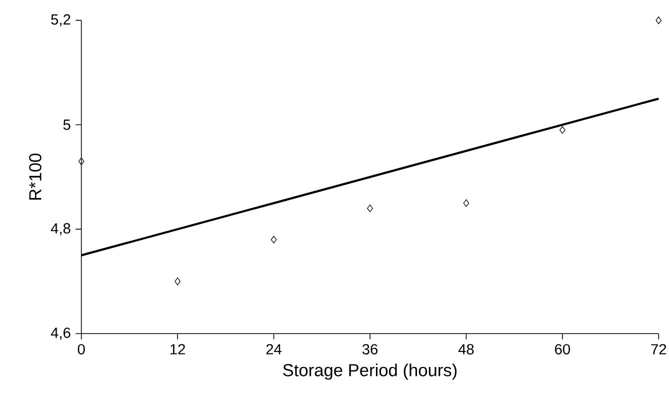 The height and width of the screenshot is (407, 669). Describe the element at coordinates (60, 334) in the screenshot. I see `y-tick-label: 4,6` at that location.